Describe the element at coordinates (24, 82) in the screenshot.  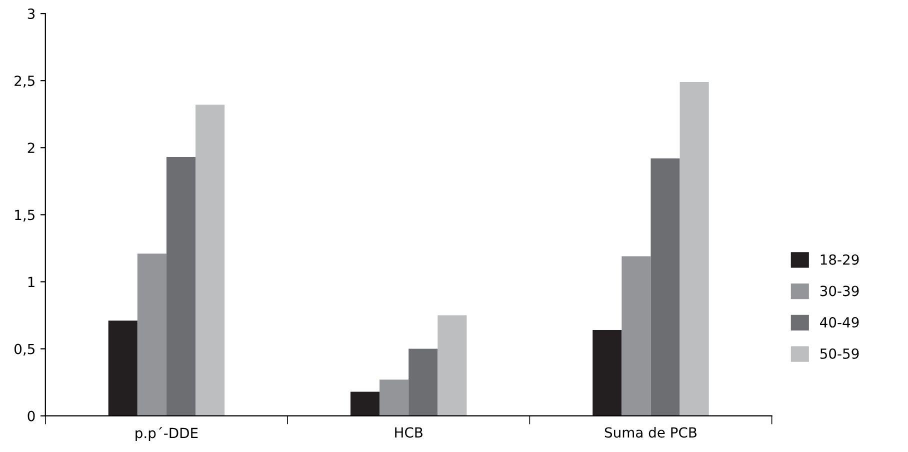
I see `y-tick-label: 2,5` at that location.